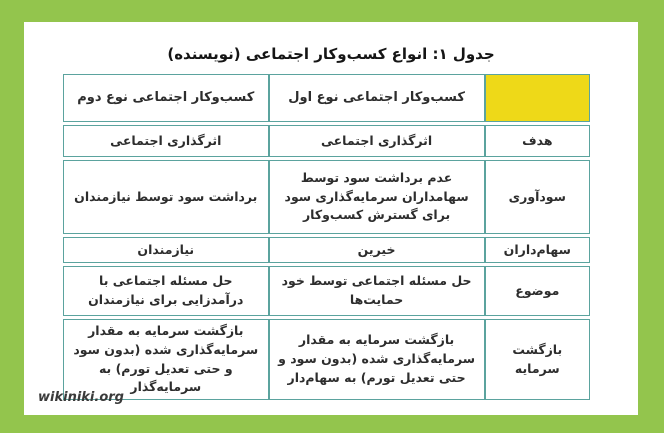 The image size is (664, 433). What do you see at coordinates (537, 291) in the screenshot?
I see `row-header-cell: موضوع` at bounding box center [537, 291].